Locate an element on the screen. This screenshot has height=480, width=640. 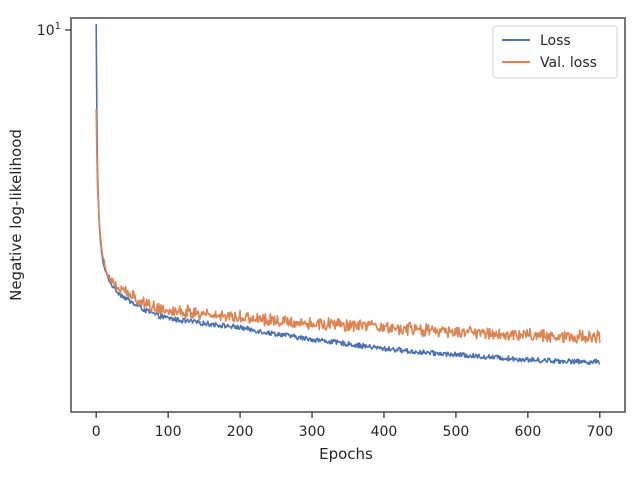
x-tick-label: 200 is located at coordinates (240, 432).